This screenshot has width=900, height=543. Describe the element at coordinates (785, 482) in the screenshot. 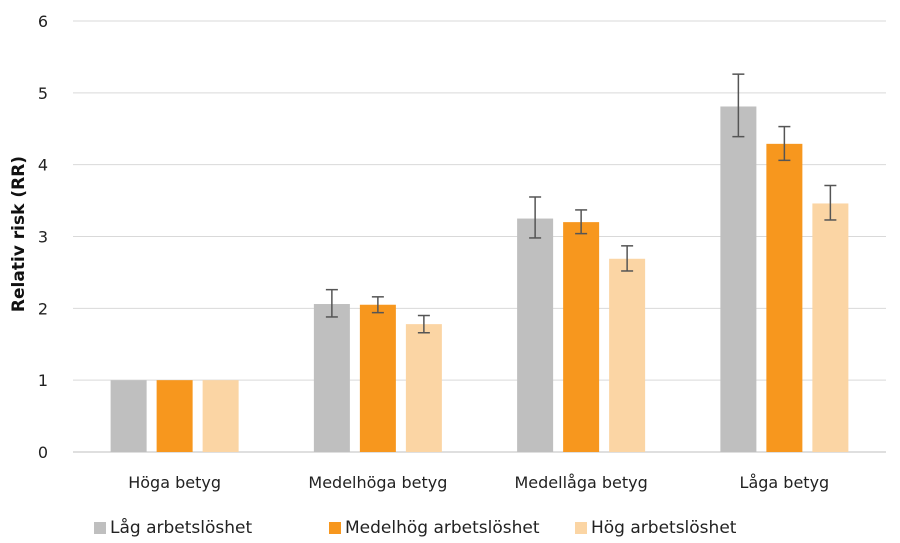

I see `x-tick-label: Låga betyg` at that location.